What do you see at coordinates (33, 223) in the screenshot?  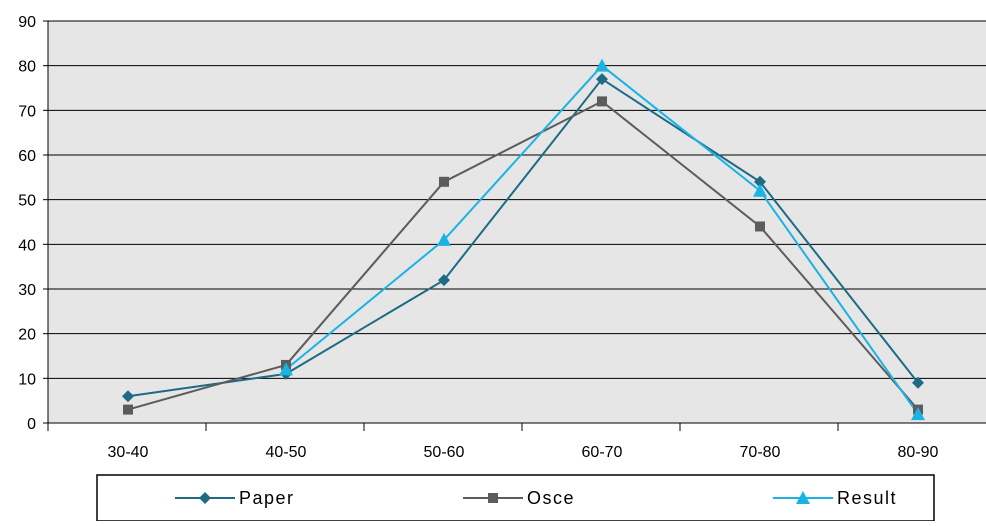 I see `y-ticks: 0 10 20 30 40 50 60 70 80 90` at bounding box center [33, 223].